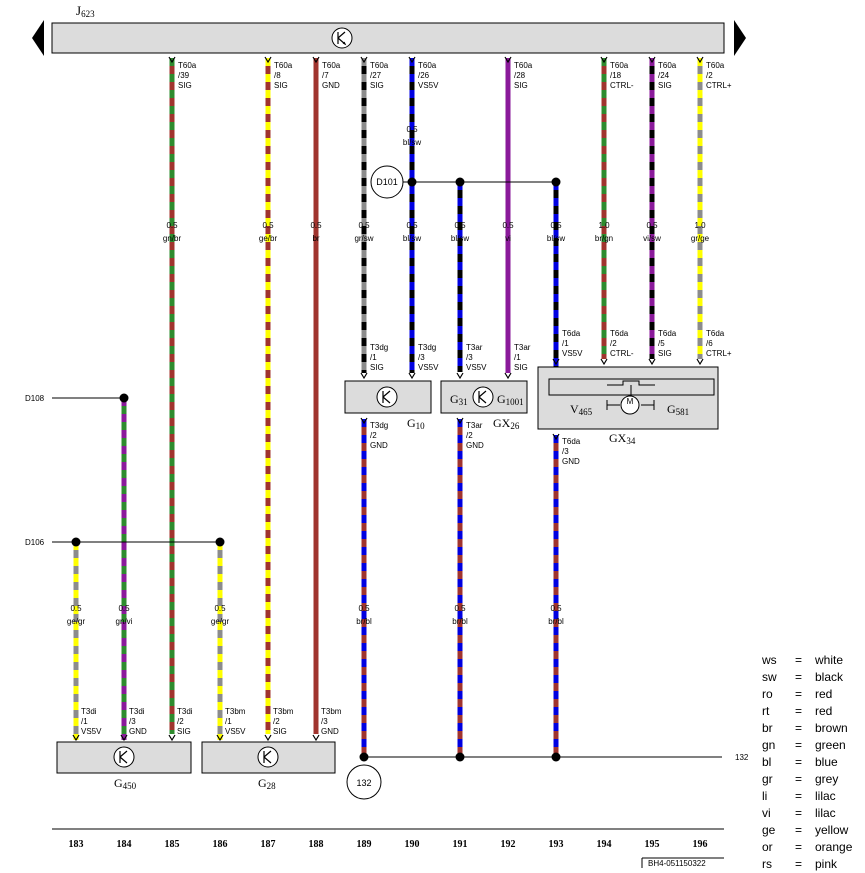 The height and width of the screenshot is (873, 865). What do you see at coordinates (798, 694) in the screenshot?
I see `legend-eq-2: =` at bounding box center [798, 694].